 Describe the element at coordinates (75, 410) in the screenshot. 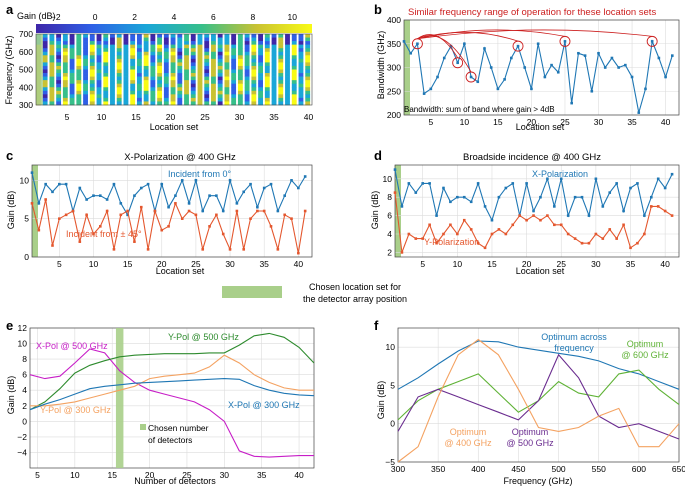

I see `legend-ypol-300: Y-Pol @ 300 GHz` at that location.